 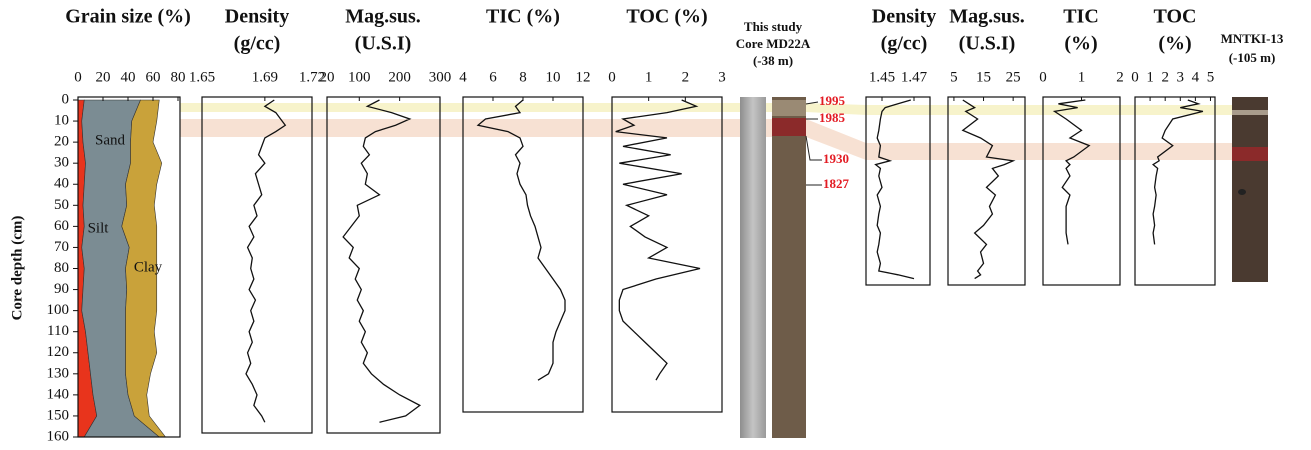 I want to click on y-tick-label: 150, so click(x=58, y=415).